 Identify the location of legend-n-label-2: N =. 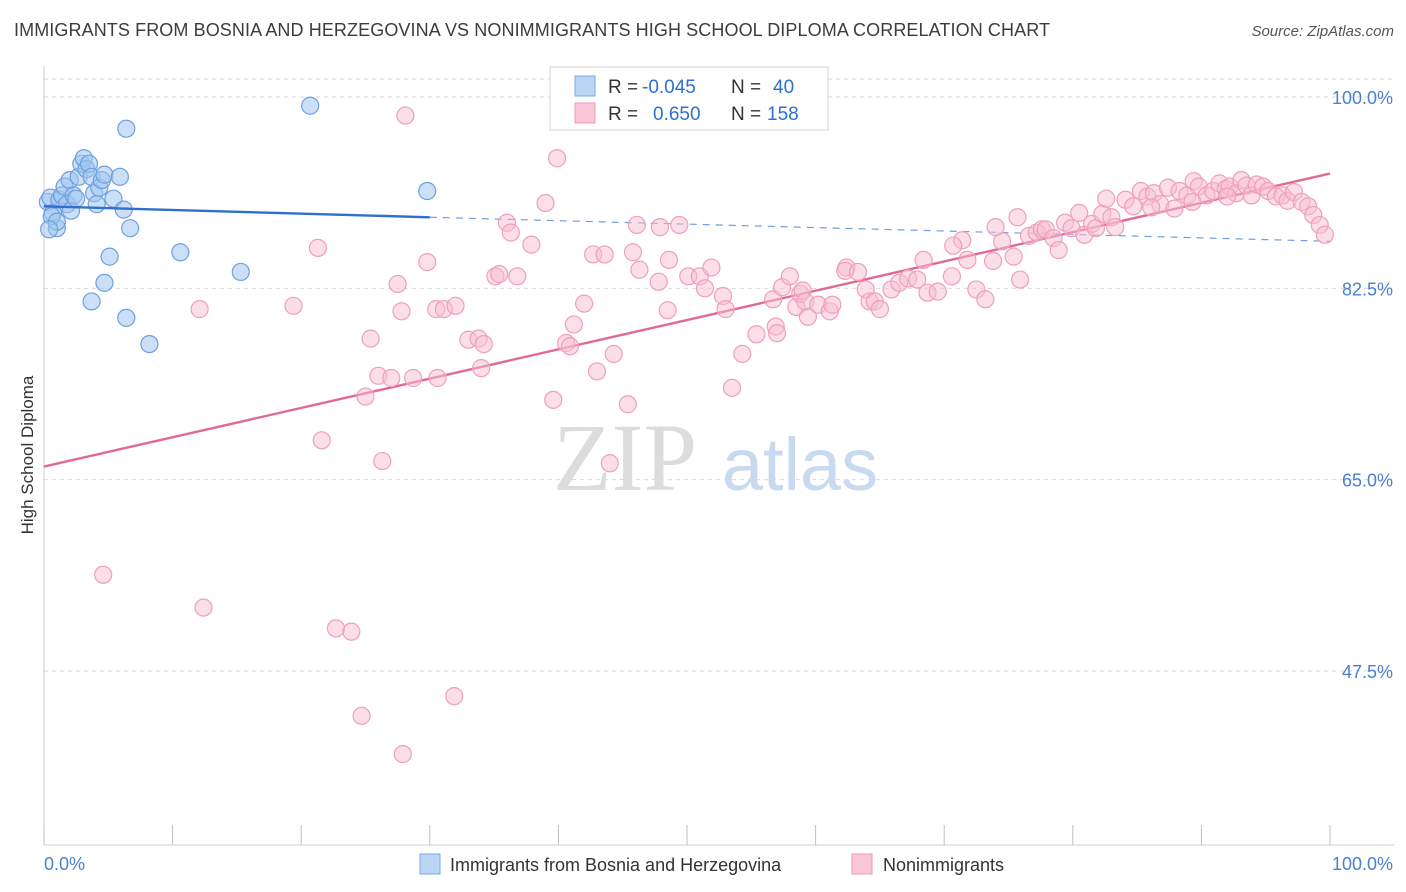
(746, 114).